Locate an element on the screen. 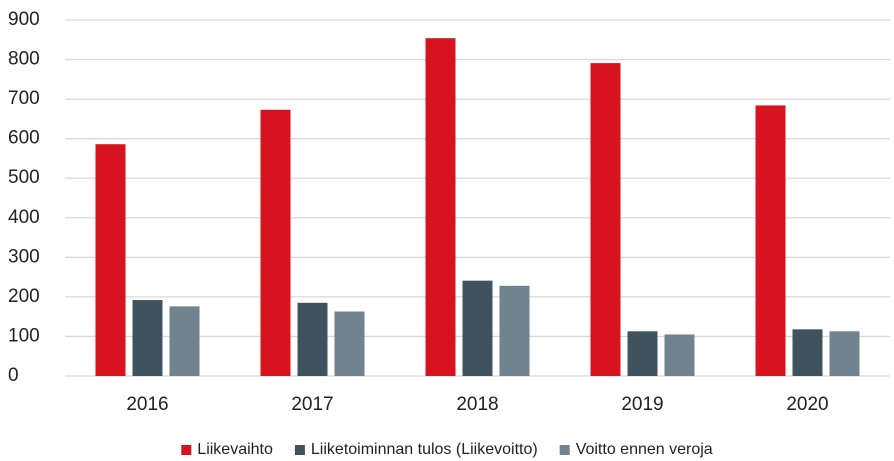 This screenshot has width=894, height=461. y-tick-label: 100 is located at coordinates (24, 335).